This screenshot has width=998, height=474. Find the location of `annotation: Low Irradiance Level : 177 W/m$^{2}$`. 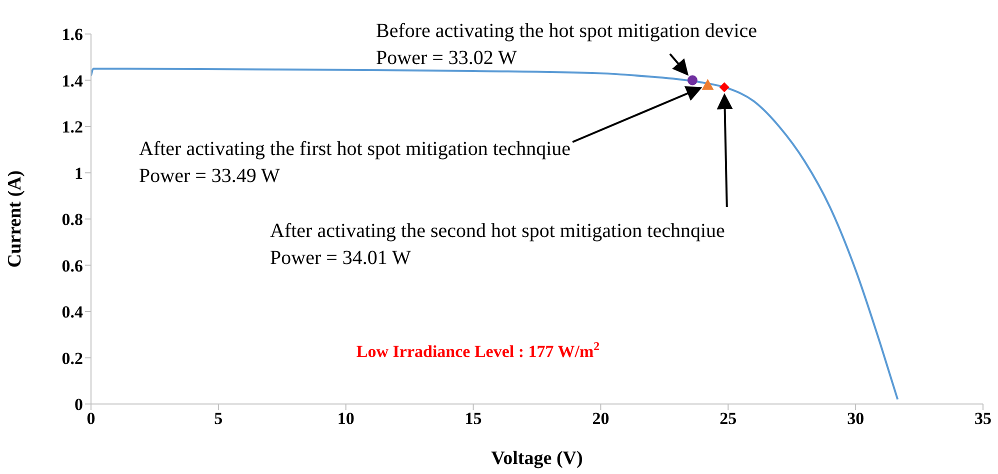

annotation: Low Irradiance Level : 177 W/m$^{2}$ is located at coordinates (478, 350).